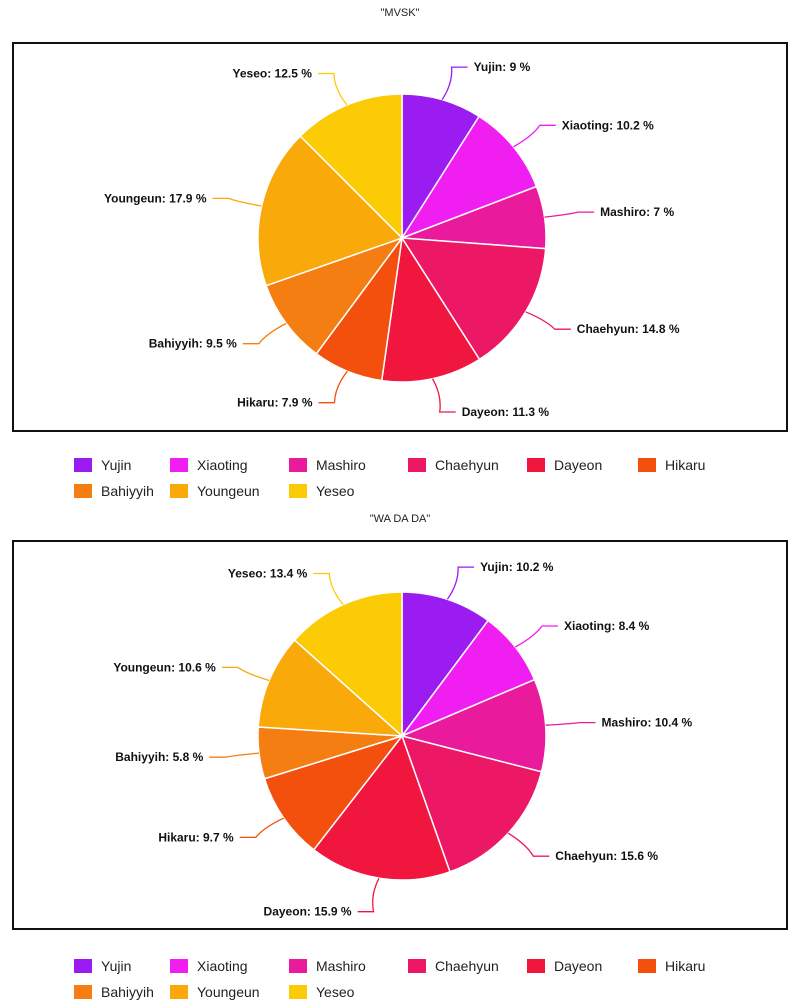 The height and width of the screenshot is (1005, 800). What do you see at coordinates (308, 912) in the screenshot?
I see `data-label-dayeon: Dayeon: 15.9 %` at bounding box center [308, 912].